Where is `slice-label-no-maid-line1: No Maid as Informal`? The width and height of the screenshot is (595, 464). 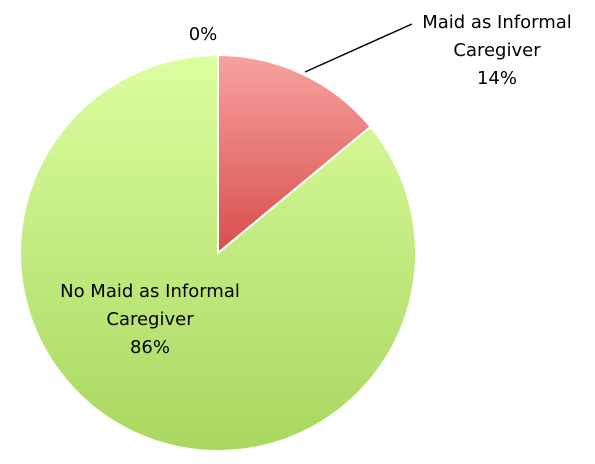 slice-label-no-maid-line1: No Maid as Informal is located at coordinates (150, 291).